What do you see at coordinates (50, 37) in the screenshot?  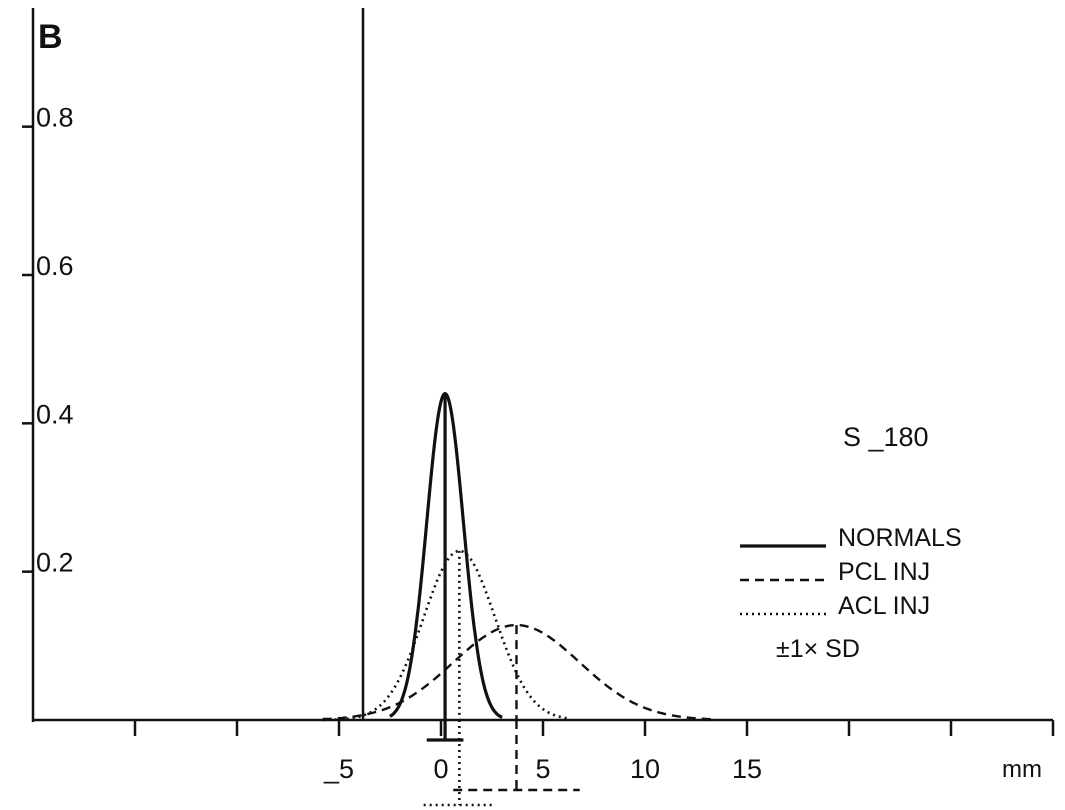 I see `panel-label: B` at bounding box center [50, 37].